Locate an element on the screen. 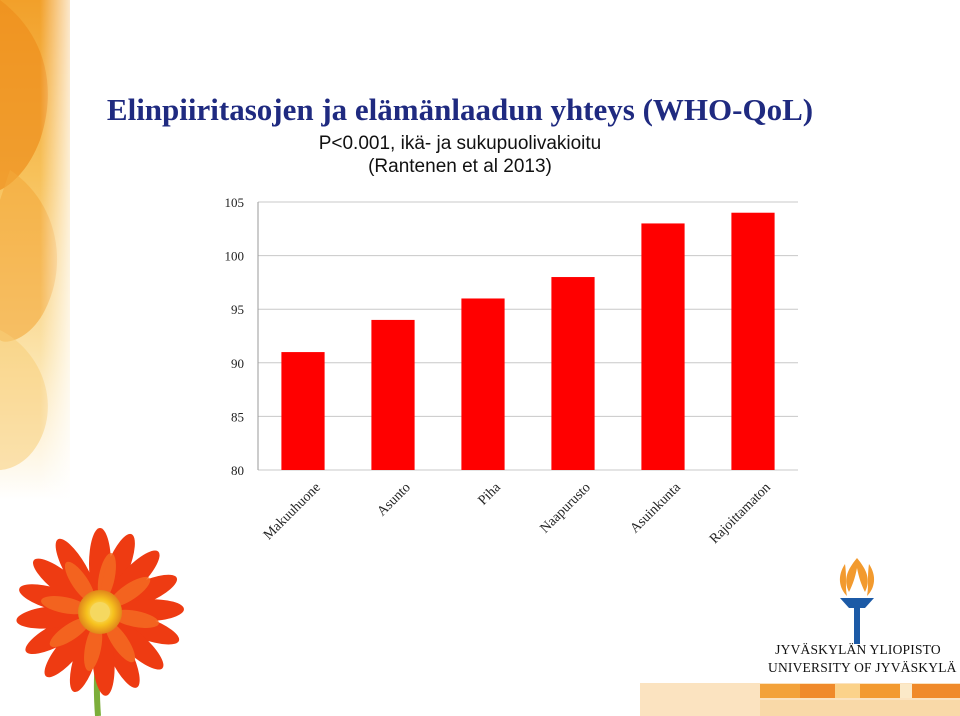  color-stripe-decoration is located at coordinates (800, 699).